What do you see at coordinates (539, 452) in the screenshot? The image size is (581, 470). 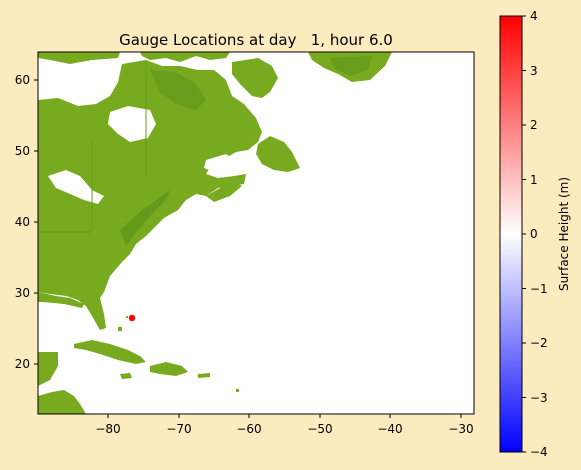 I see `colorbar-tick-label: −4` at bounding box center [539, 452].